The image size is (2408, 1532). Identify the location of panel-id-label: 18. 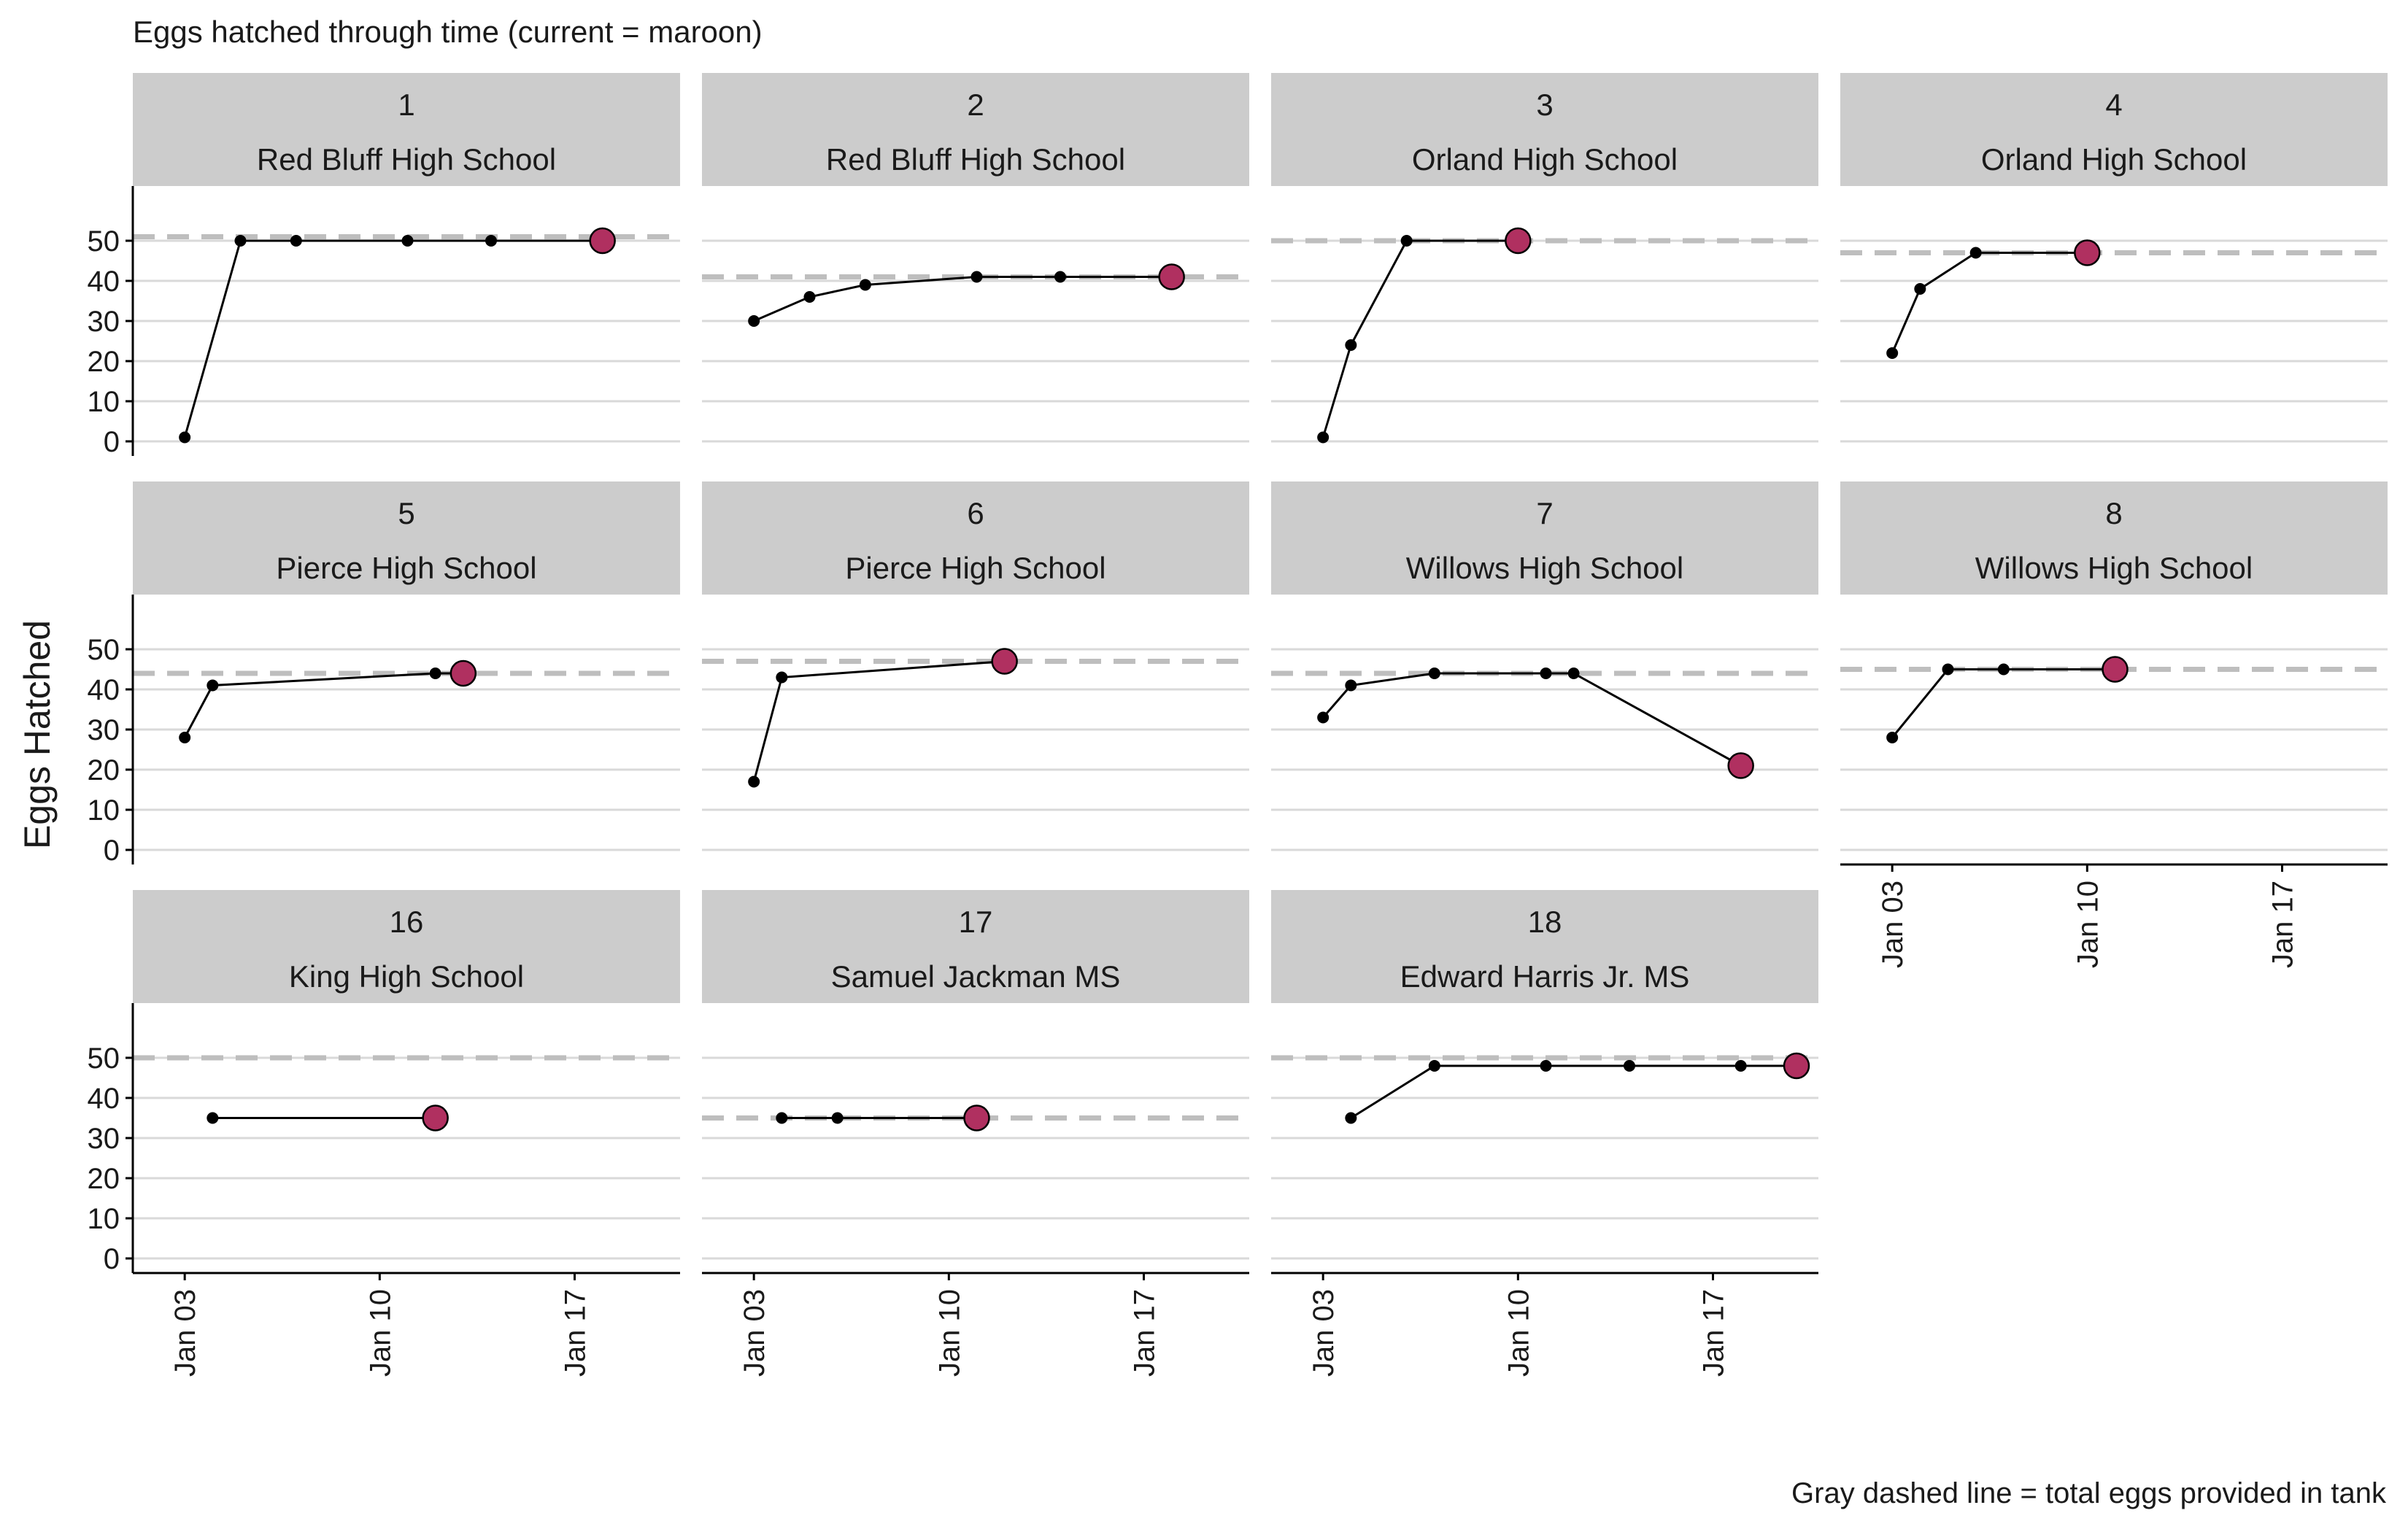
(1545, 922).